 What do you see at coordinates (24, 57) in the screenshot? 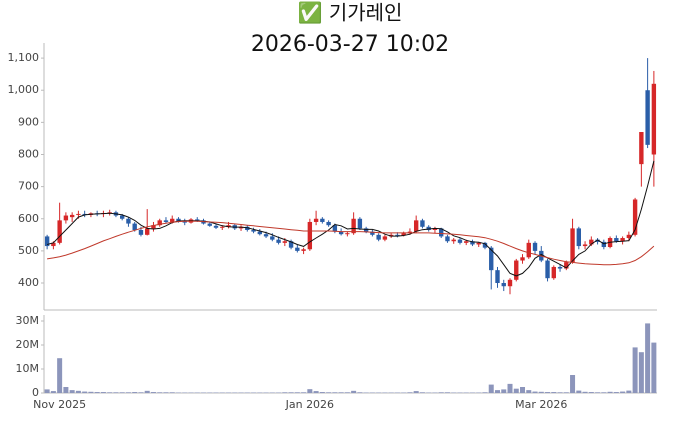
I see `y-tick-label: 1,100` at bounding box center [24, 57].